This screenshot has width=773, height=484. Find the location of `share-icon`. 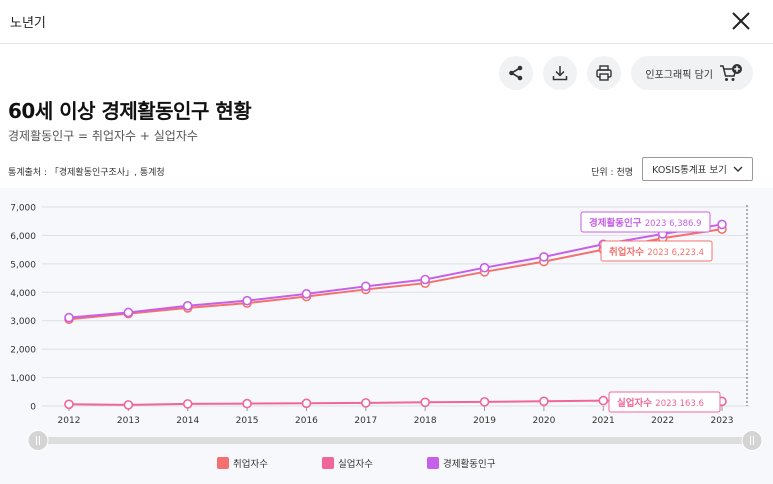

share-icon is located at coordinates (516, 73).